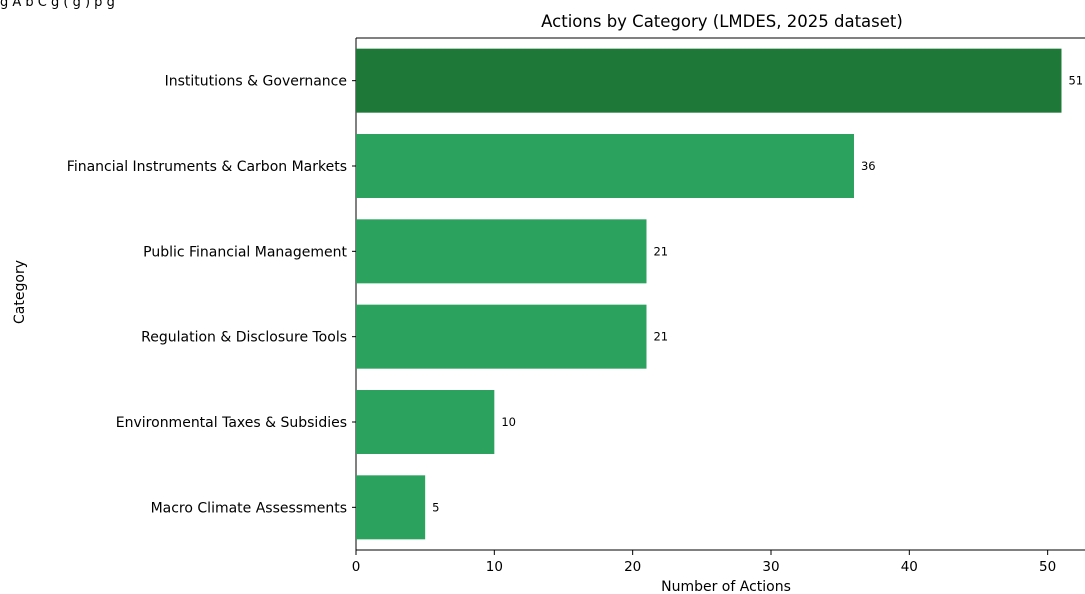 The width and height of the screenshot is (1085, 594). Describe the element at coordinates (231, 423) in the screenshot. I see `category-label: Environmental Taxes & Subsidies` at that location.